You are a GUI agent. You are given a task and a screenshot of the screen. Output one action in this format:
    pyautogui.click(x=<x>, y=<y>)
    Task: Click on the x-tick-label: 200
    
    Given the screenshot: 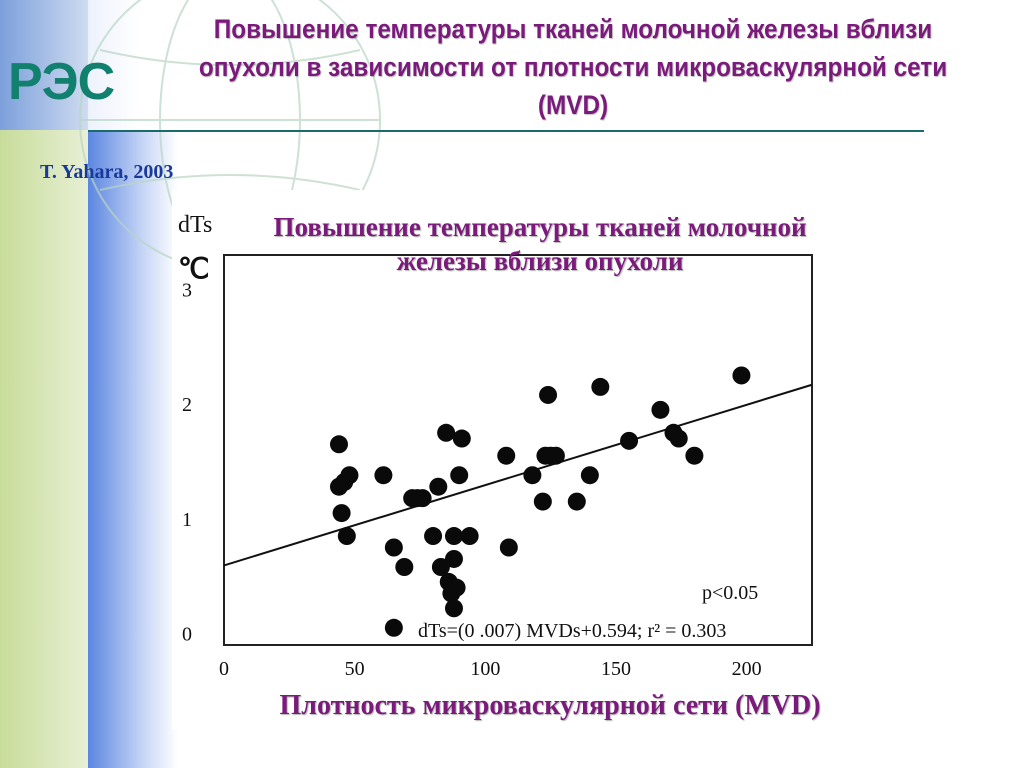 What is the action you would take?
    pyautogui.click(x=747, y=669)
    